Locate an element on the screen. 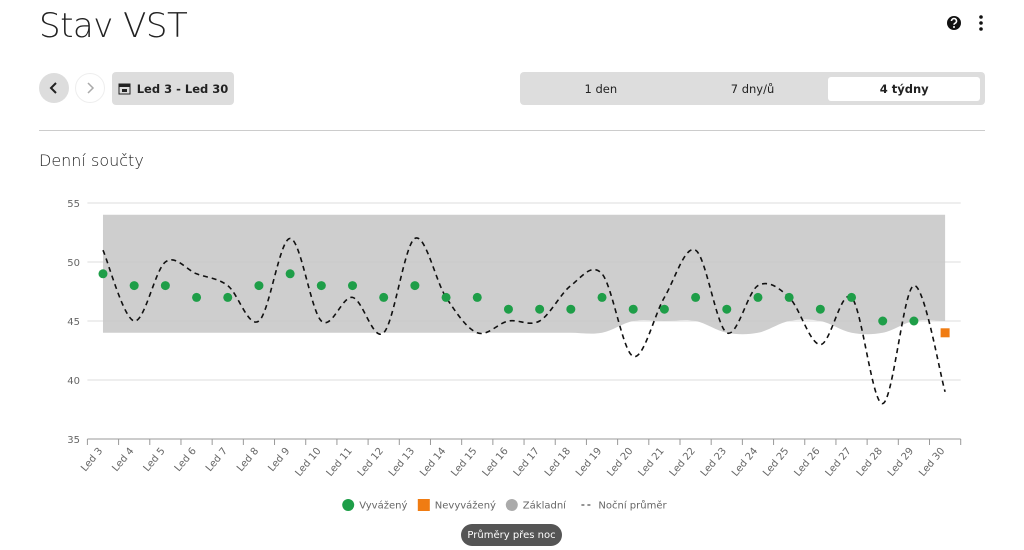 The image size is (1024, 550). period-option: 4 týdny is located at coordinates (904, 88).